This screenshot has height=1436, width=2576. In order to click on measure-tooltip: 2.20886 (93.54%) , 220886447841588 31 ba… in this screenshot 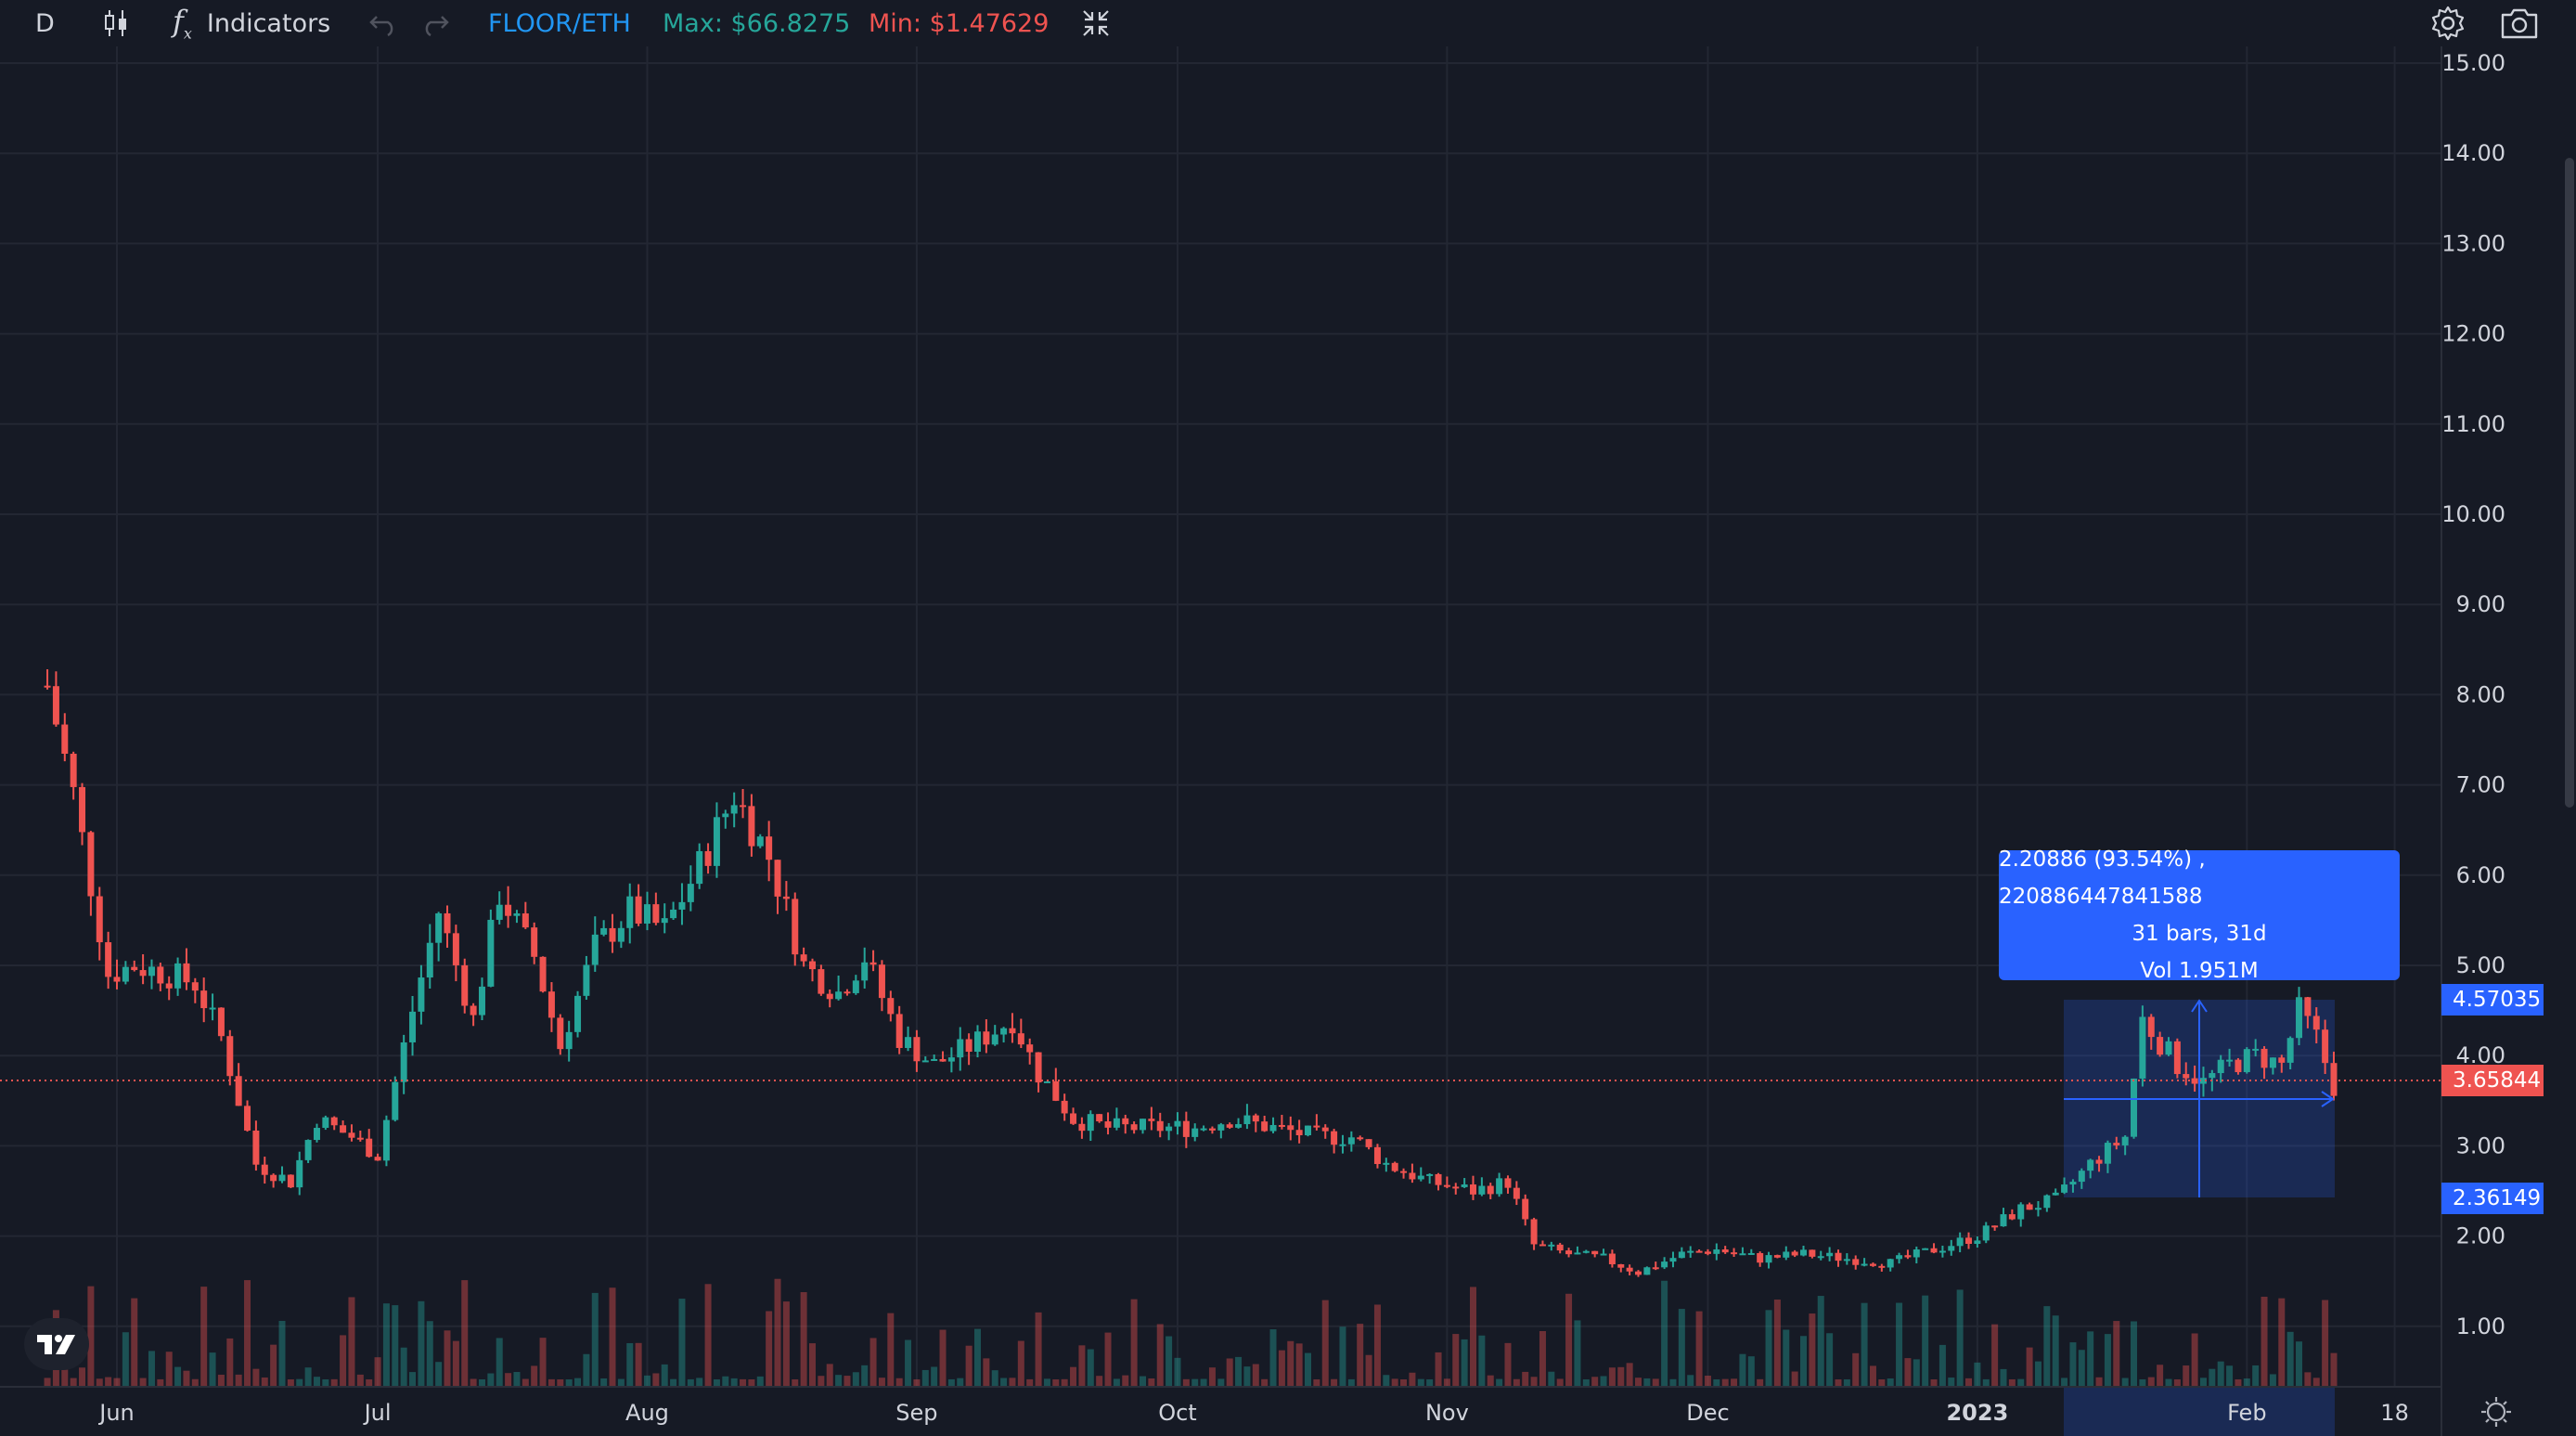, I will do `click(2199, 915)`.